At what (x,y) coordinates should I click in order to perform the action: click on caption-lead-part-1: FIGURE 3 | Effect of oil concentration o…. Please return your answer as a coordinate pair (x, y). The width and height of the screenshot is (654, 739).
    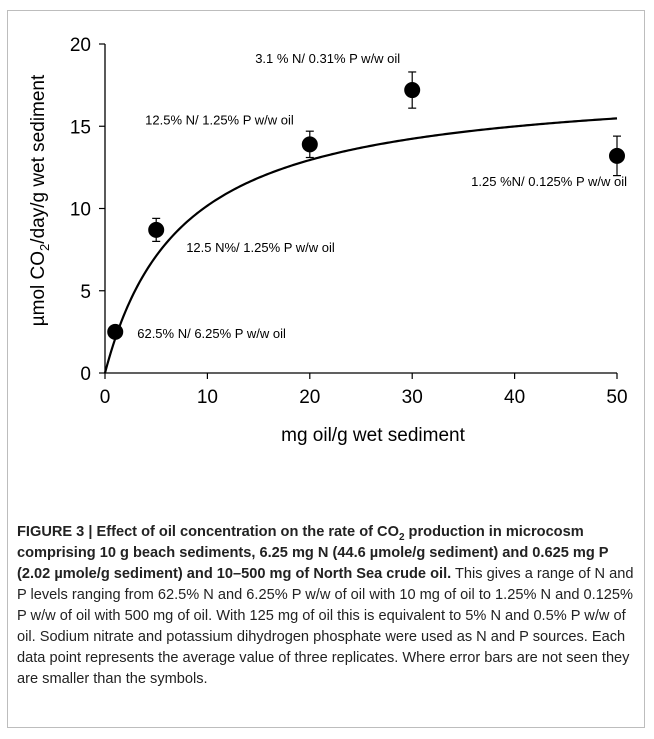
    Looking at the image, I should click on (208, 532).